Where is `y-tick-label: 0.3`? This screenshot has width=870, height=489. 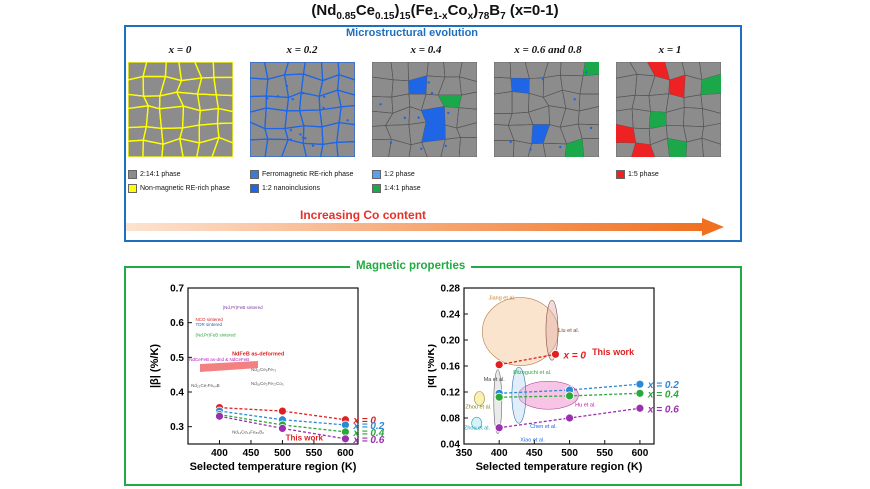
y-tick-label: 0.3 is located at coordinates (177, 427).